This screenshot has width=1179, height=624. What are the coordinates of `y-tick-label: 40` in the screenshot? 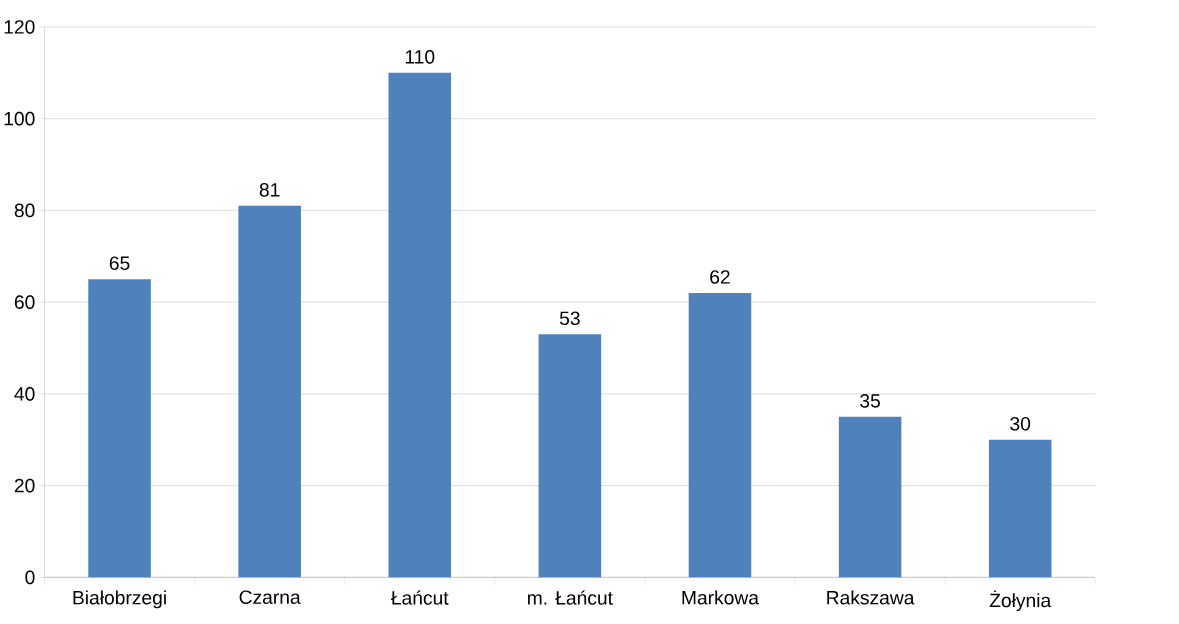 It's located at (24, 394).